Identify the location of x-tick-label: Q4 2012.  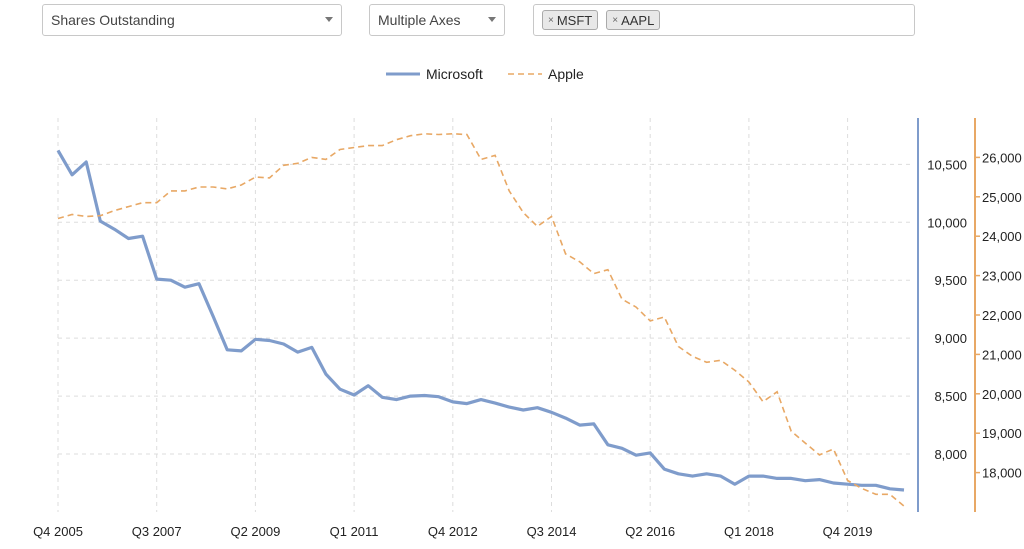
(453, 531).